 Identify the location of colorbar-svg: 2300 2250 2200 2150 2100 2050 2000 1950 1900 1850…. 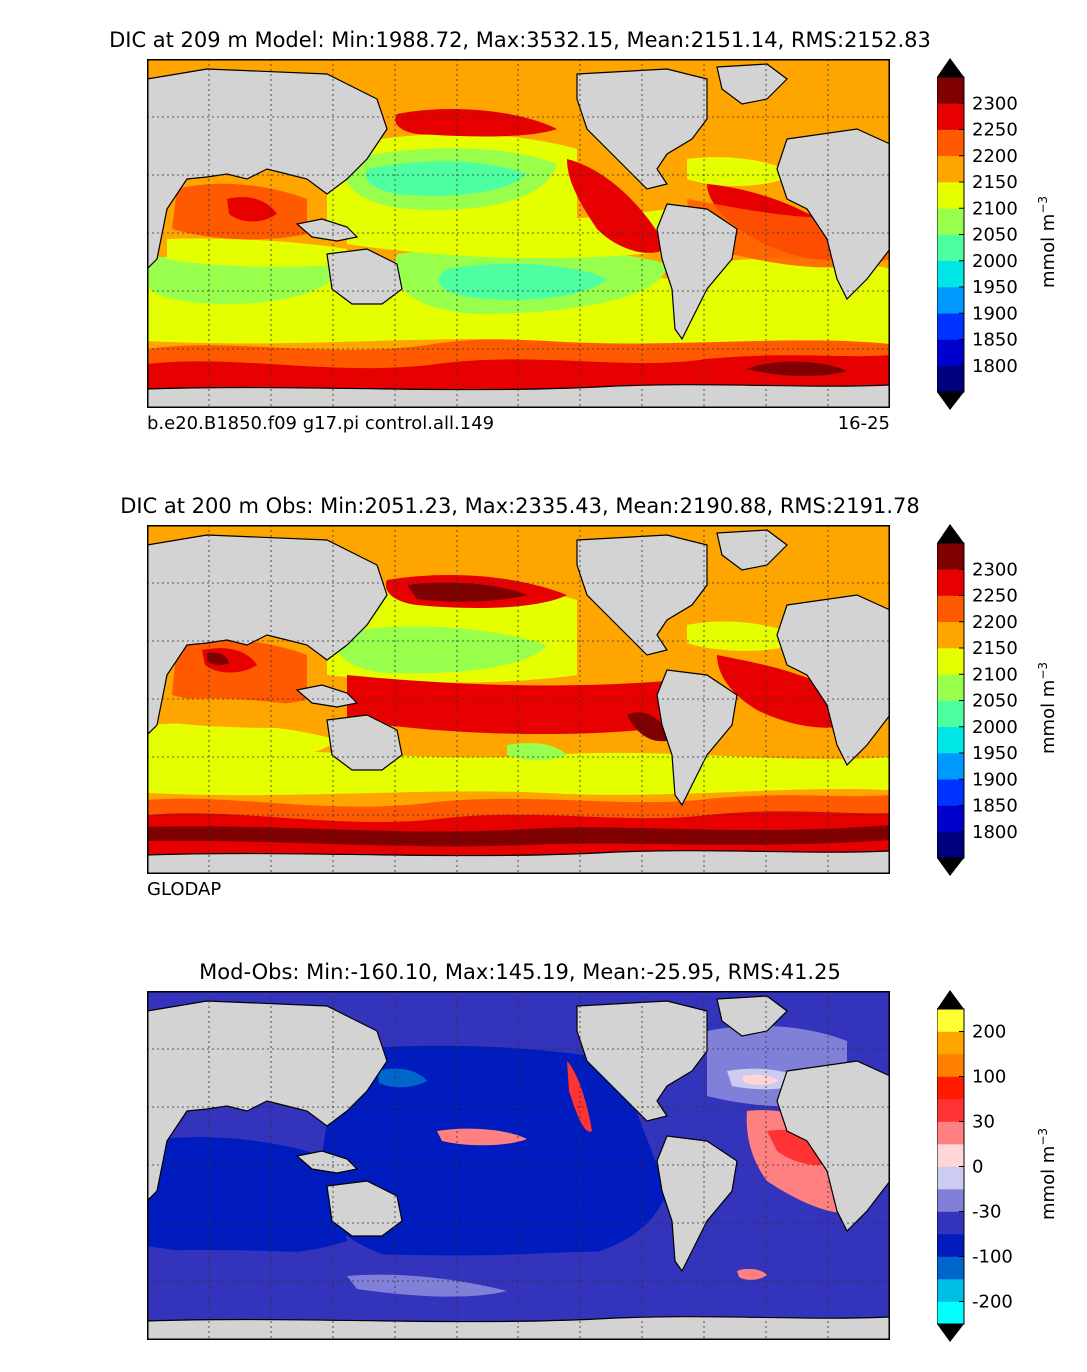
(977, 234).